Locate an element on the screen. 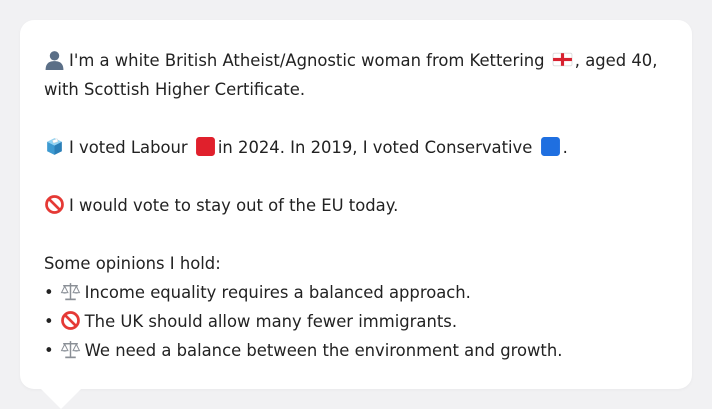 This screenshot has height=409, width=712. vote-text-conservative: in 2024. In 2019, I voted Conservative is located at coordinates (375, 147).